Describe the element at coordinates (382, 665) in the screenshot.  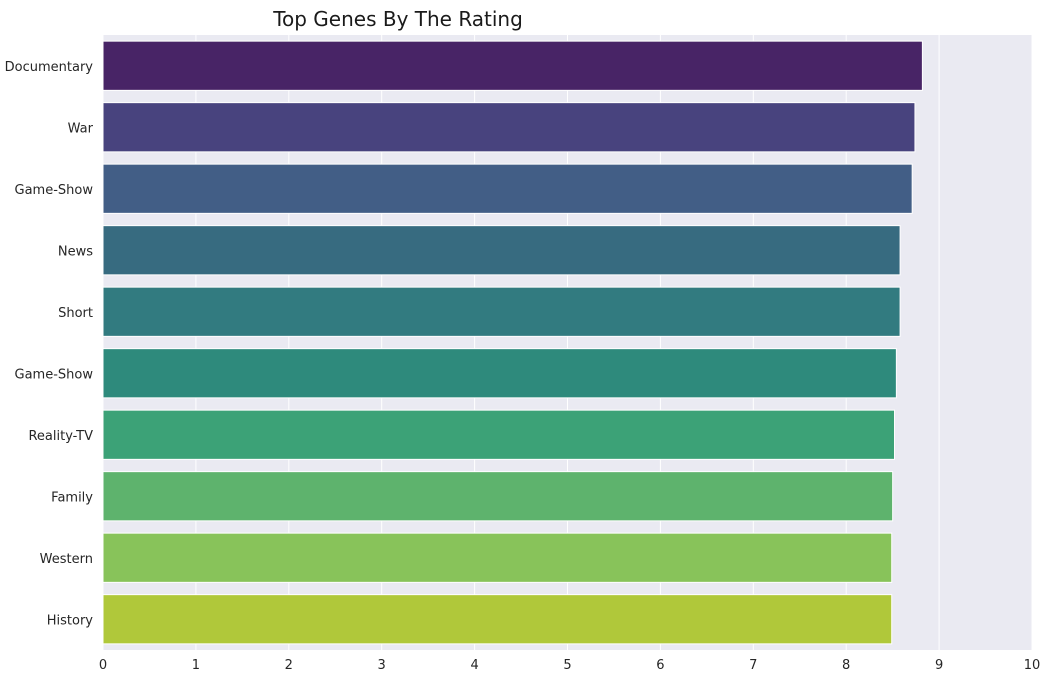
I see `x-tick-label: 3` at that location.